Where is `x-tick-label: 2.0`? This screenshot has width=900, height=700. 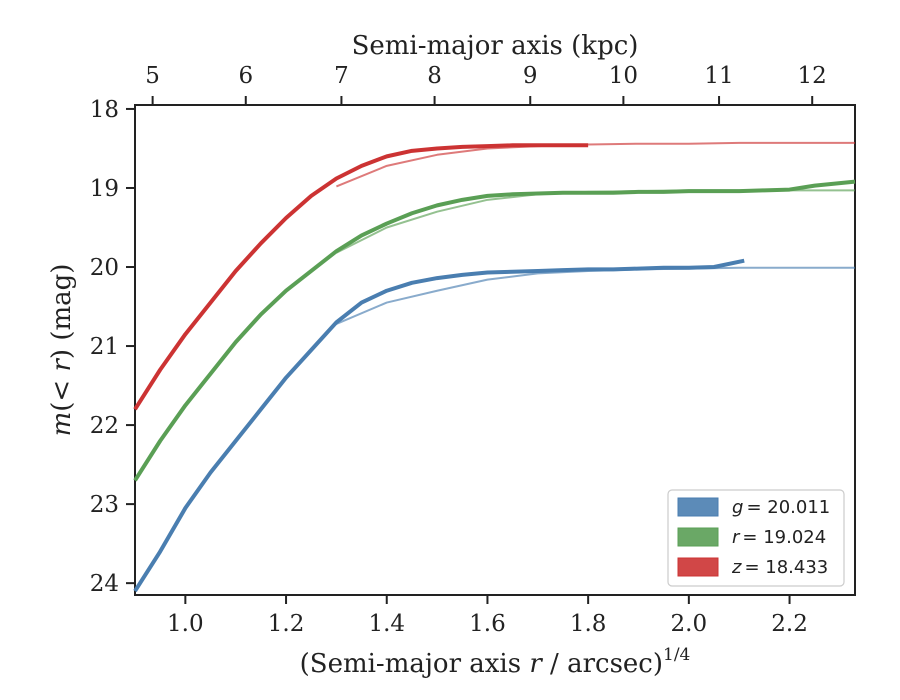
x-tick-label: 2.0 is located at coordinates (689, 624).